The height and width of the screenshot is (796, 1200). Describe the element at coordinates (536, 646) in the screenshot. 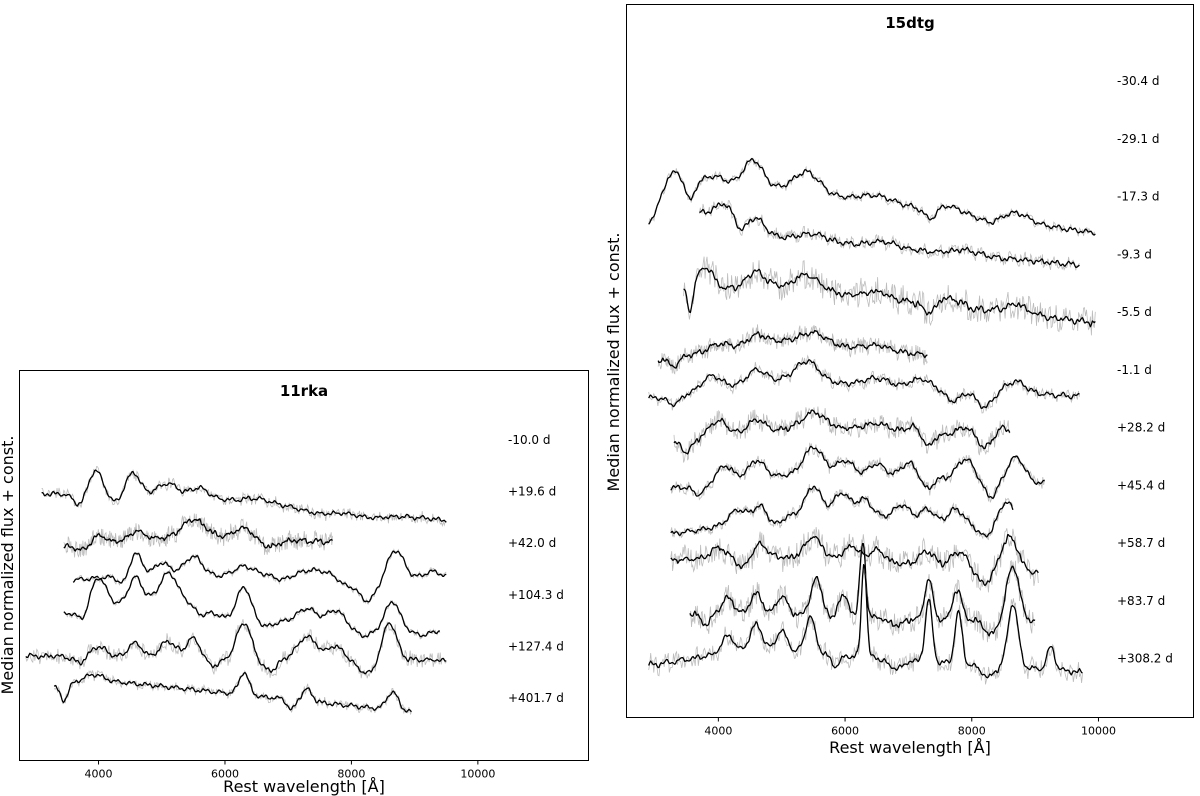

I see `epoch-label: +127.4 d` at that location.